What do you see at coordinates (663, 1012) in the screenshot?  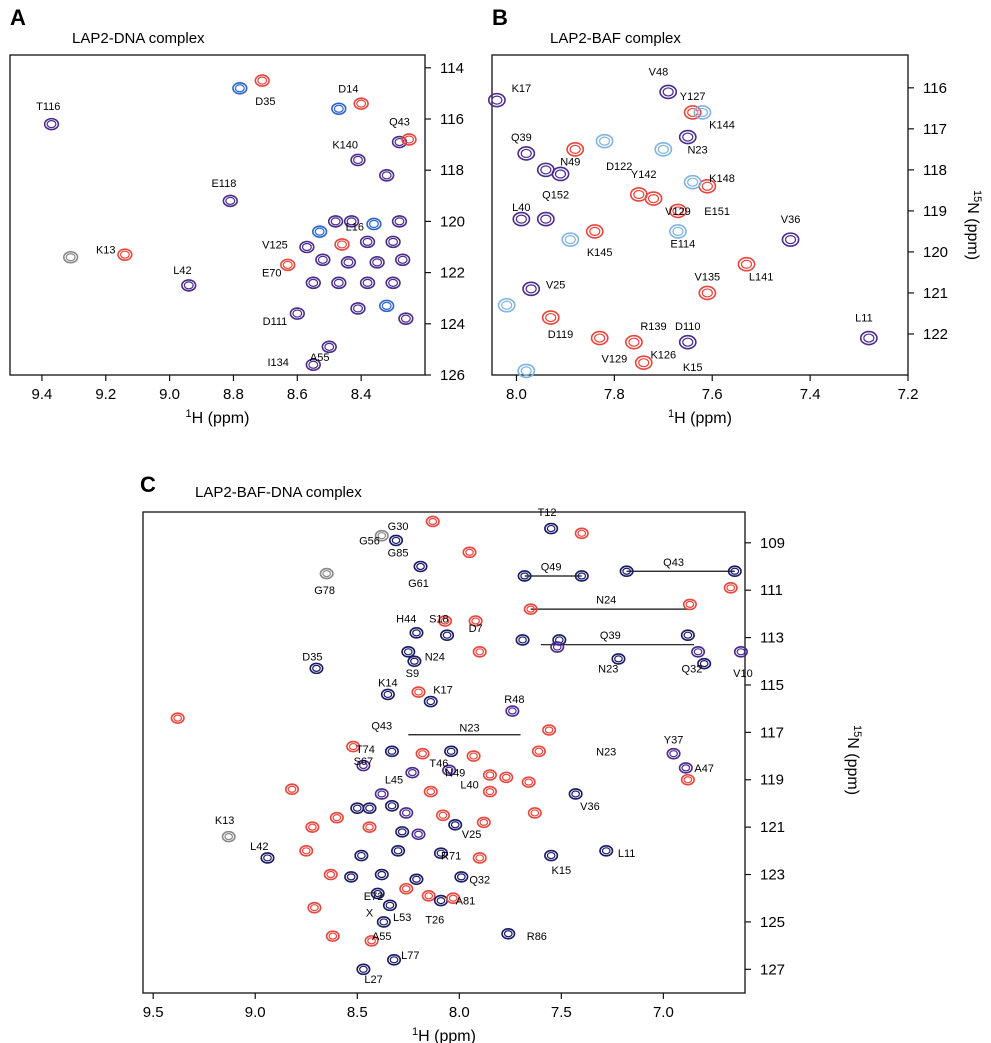 I see `x-tick-label: 7.0` at bounding box center [663, 1012].